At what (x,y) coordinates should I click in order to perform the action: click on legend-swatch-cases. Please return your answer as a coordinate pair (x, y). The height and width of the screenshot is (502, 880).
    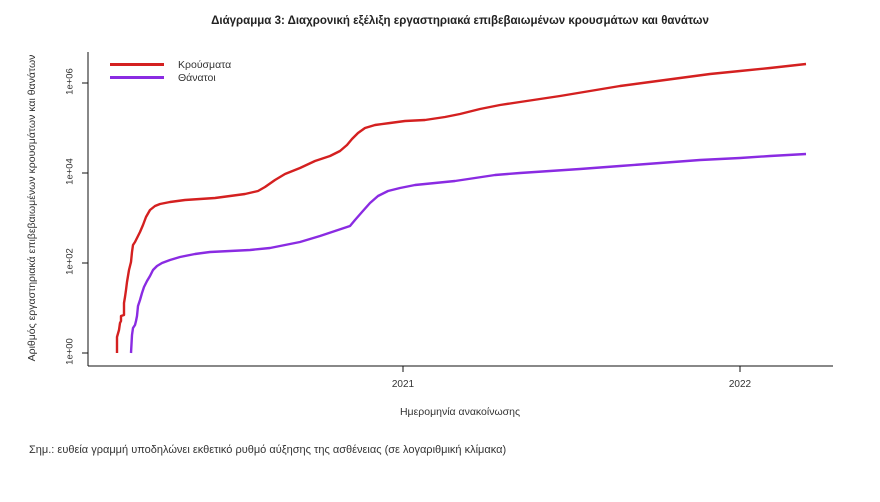
    Looking at the image, I should click on (137, 64).